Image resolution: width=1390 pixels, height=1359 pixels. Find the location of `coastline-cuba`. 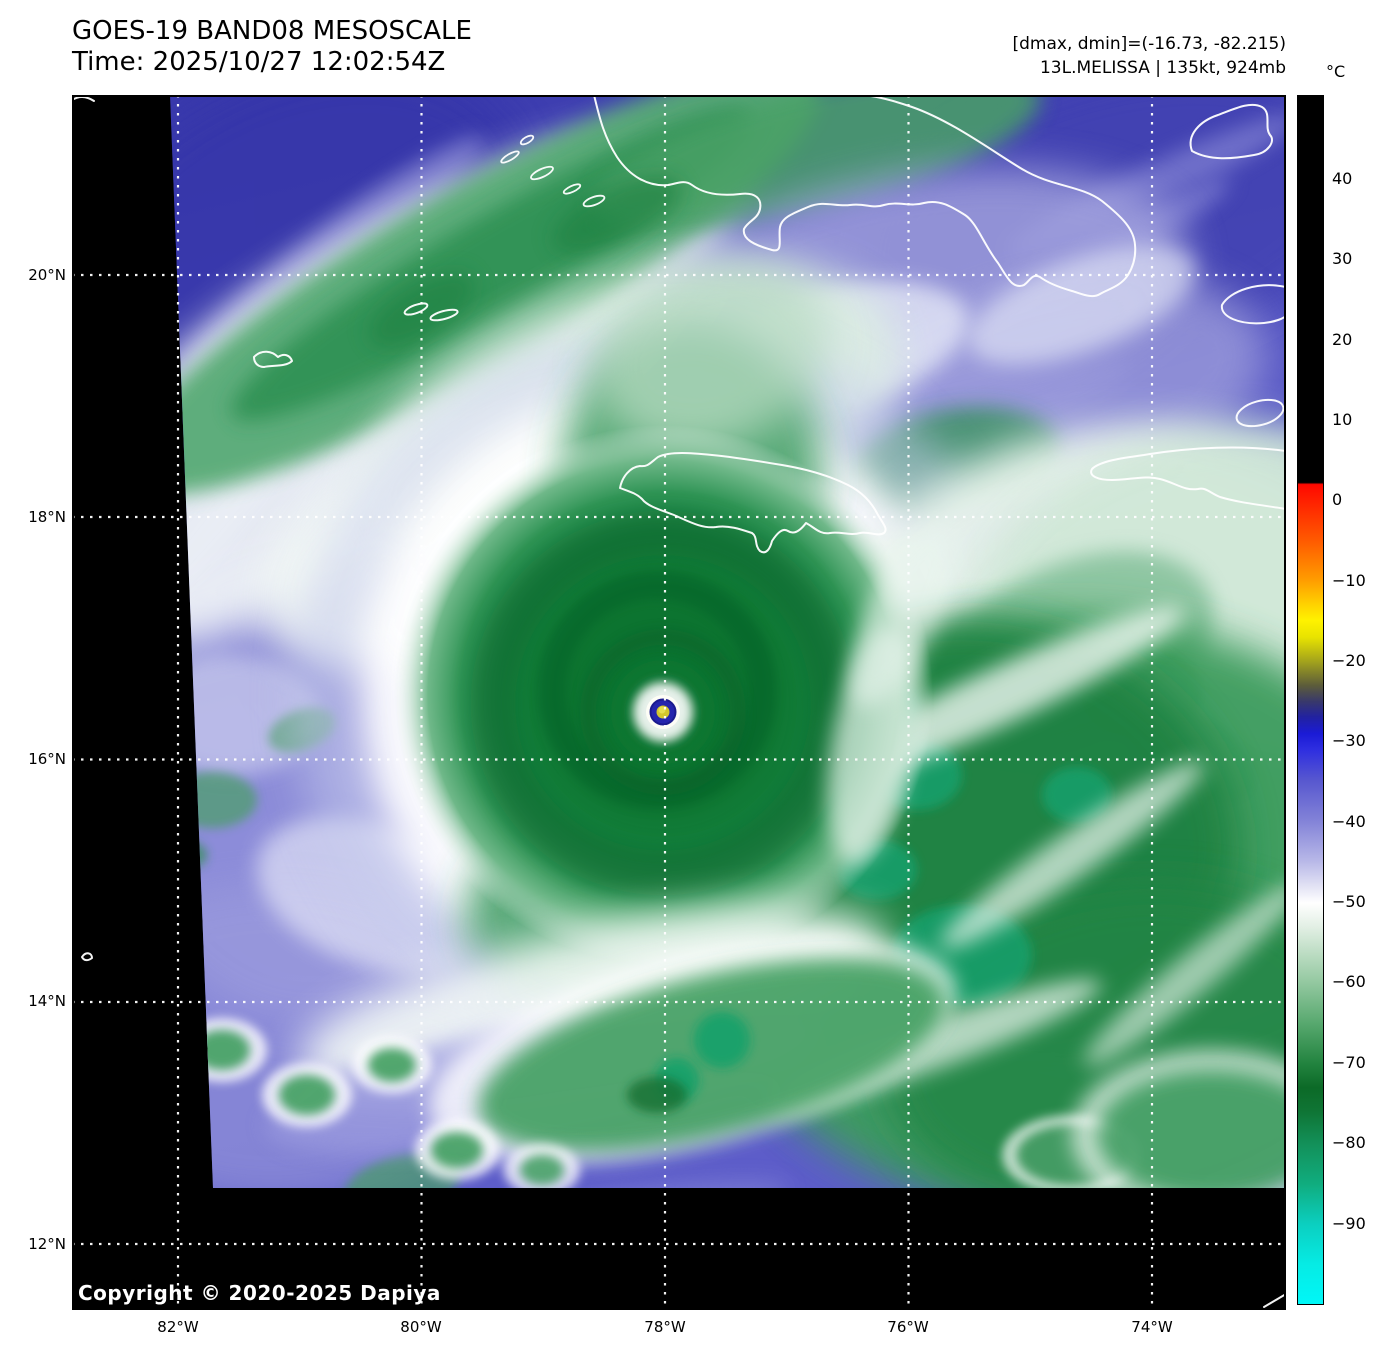

coastline-cuba is located at coordinates (865, 196).